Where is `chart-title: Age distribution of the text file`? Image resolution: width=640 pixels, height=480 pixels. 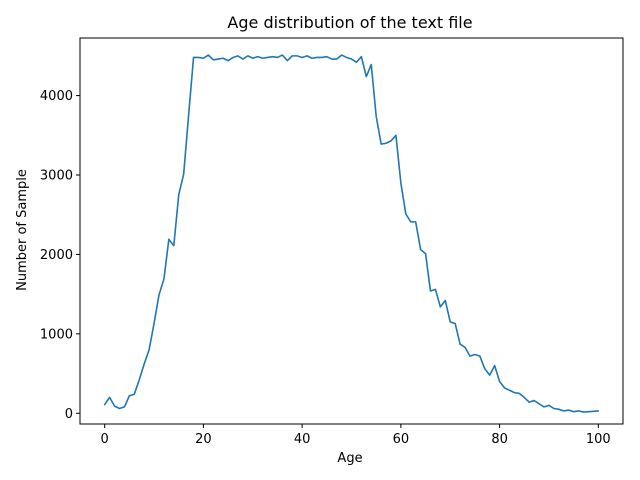
chart-title: Age distribution of the text file is located at coordinates (349, 22).